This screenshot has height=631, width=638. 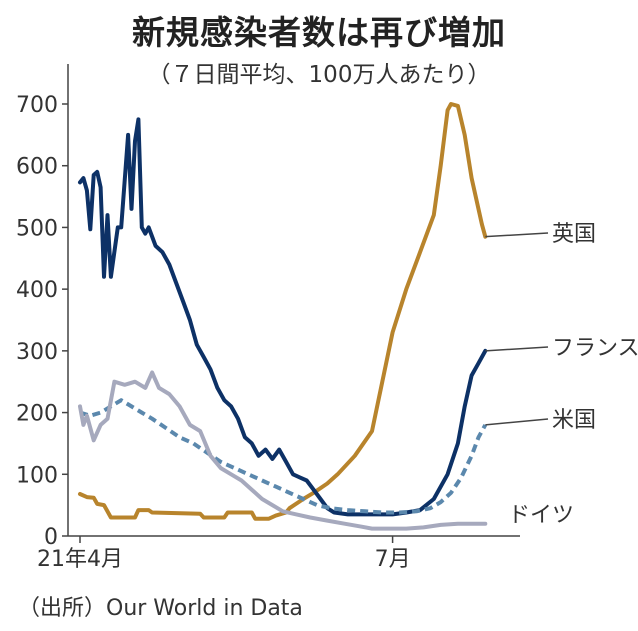 What do you see at coordinates (595, 348) in the screenshot?
I see `series-label-france: フランス` at bounding box center [595, 348].